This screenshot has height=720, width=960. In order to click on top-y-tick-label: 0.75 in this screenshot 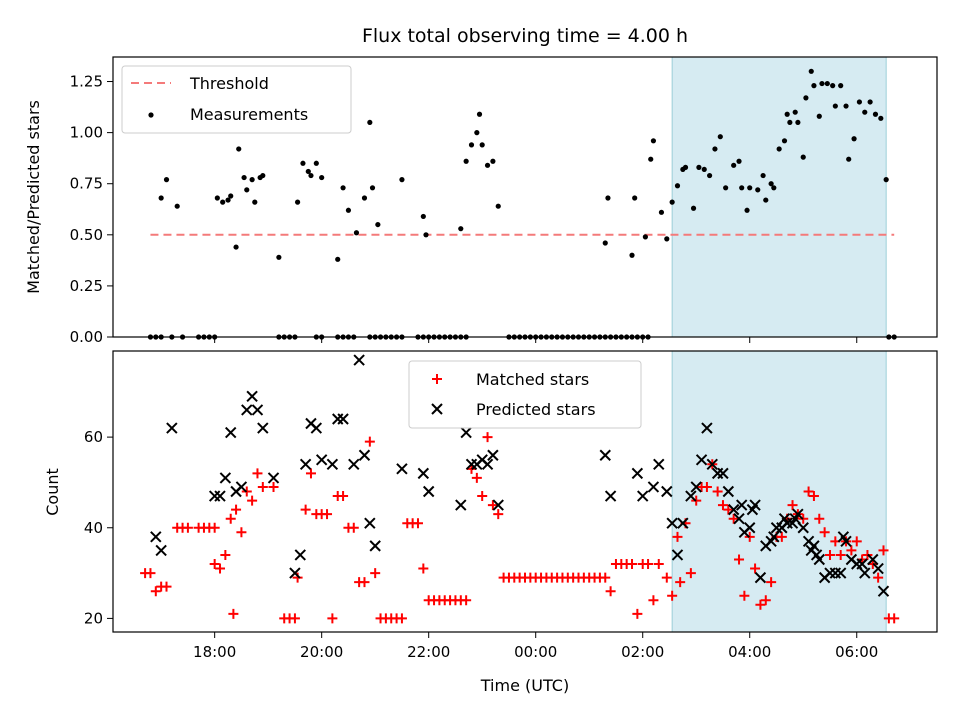, I will do `click(86, 184)`.